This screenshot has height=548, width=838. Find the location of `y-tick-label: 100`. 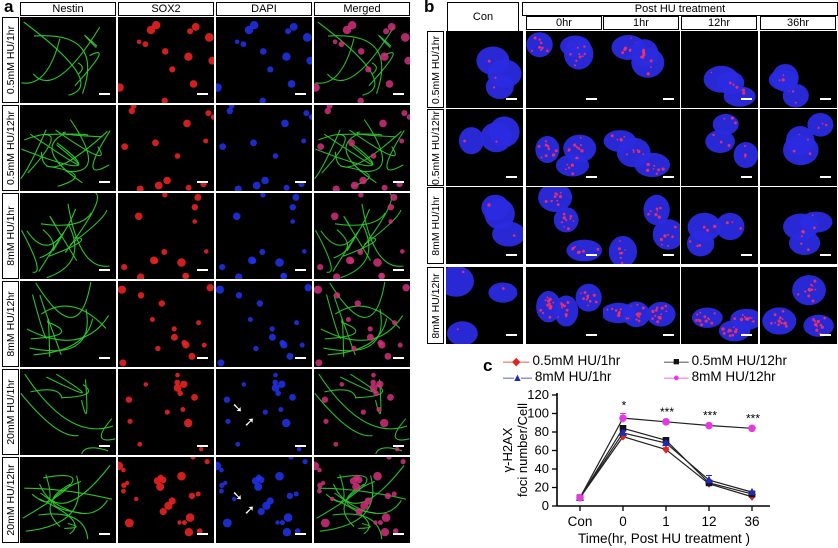

y-tick-label: 100 is located at coordinates (538, 413).